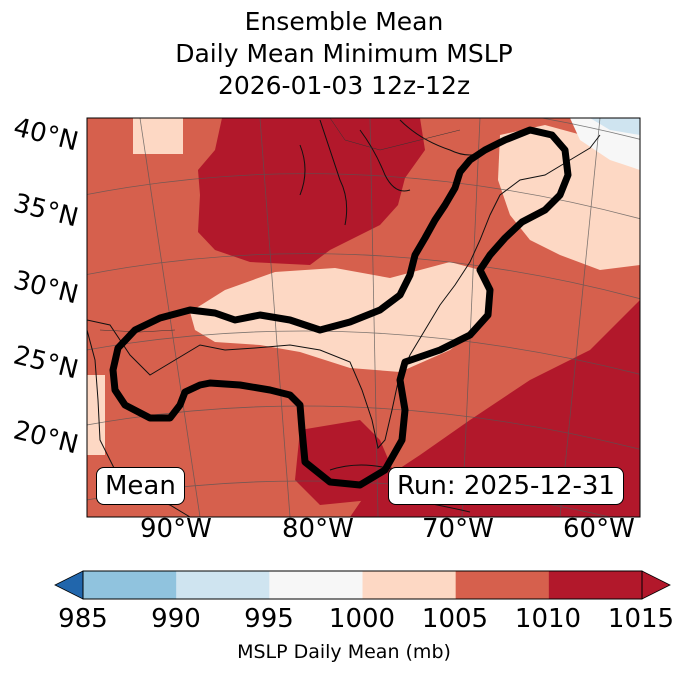 The width and height of the screenshot is (688, 674). Describe the element at coordinates (458, 529) in the screenshot. I see `lon-label-70w: 70°W` at that location.